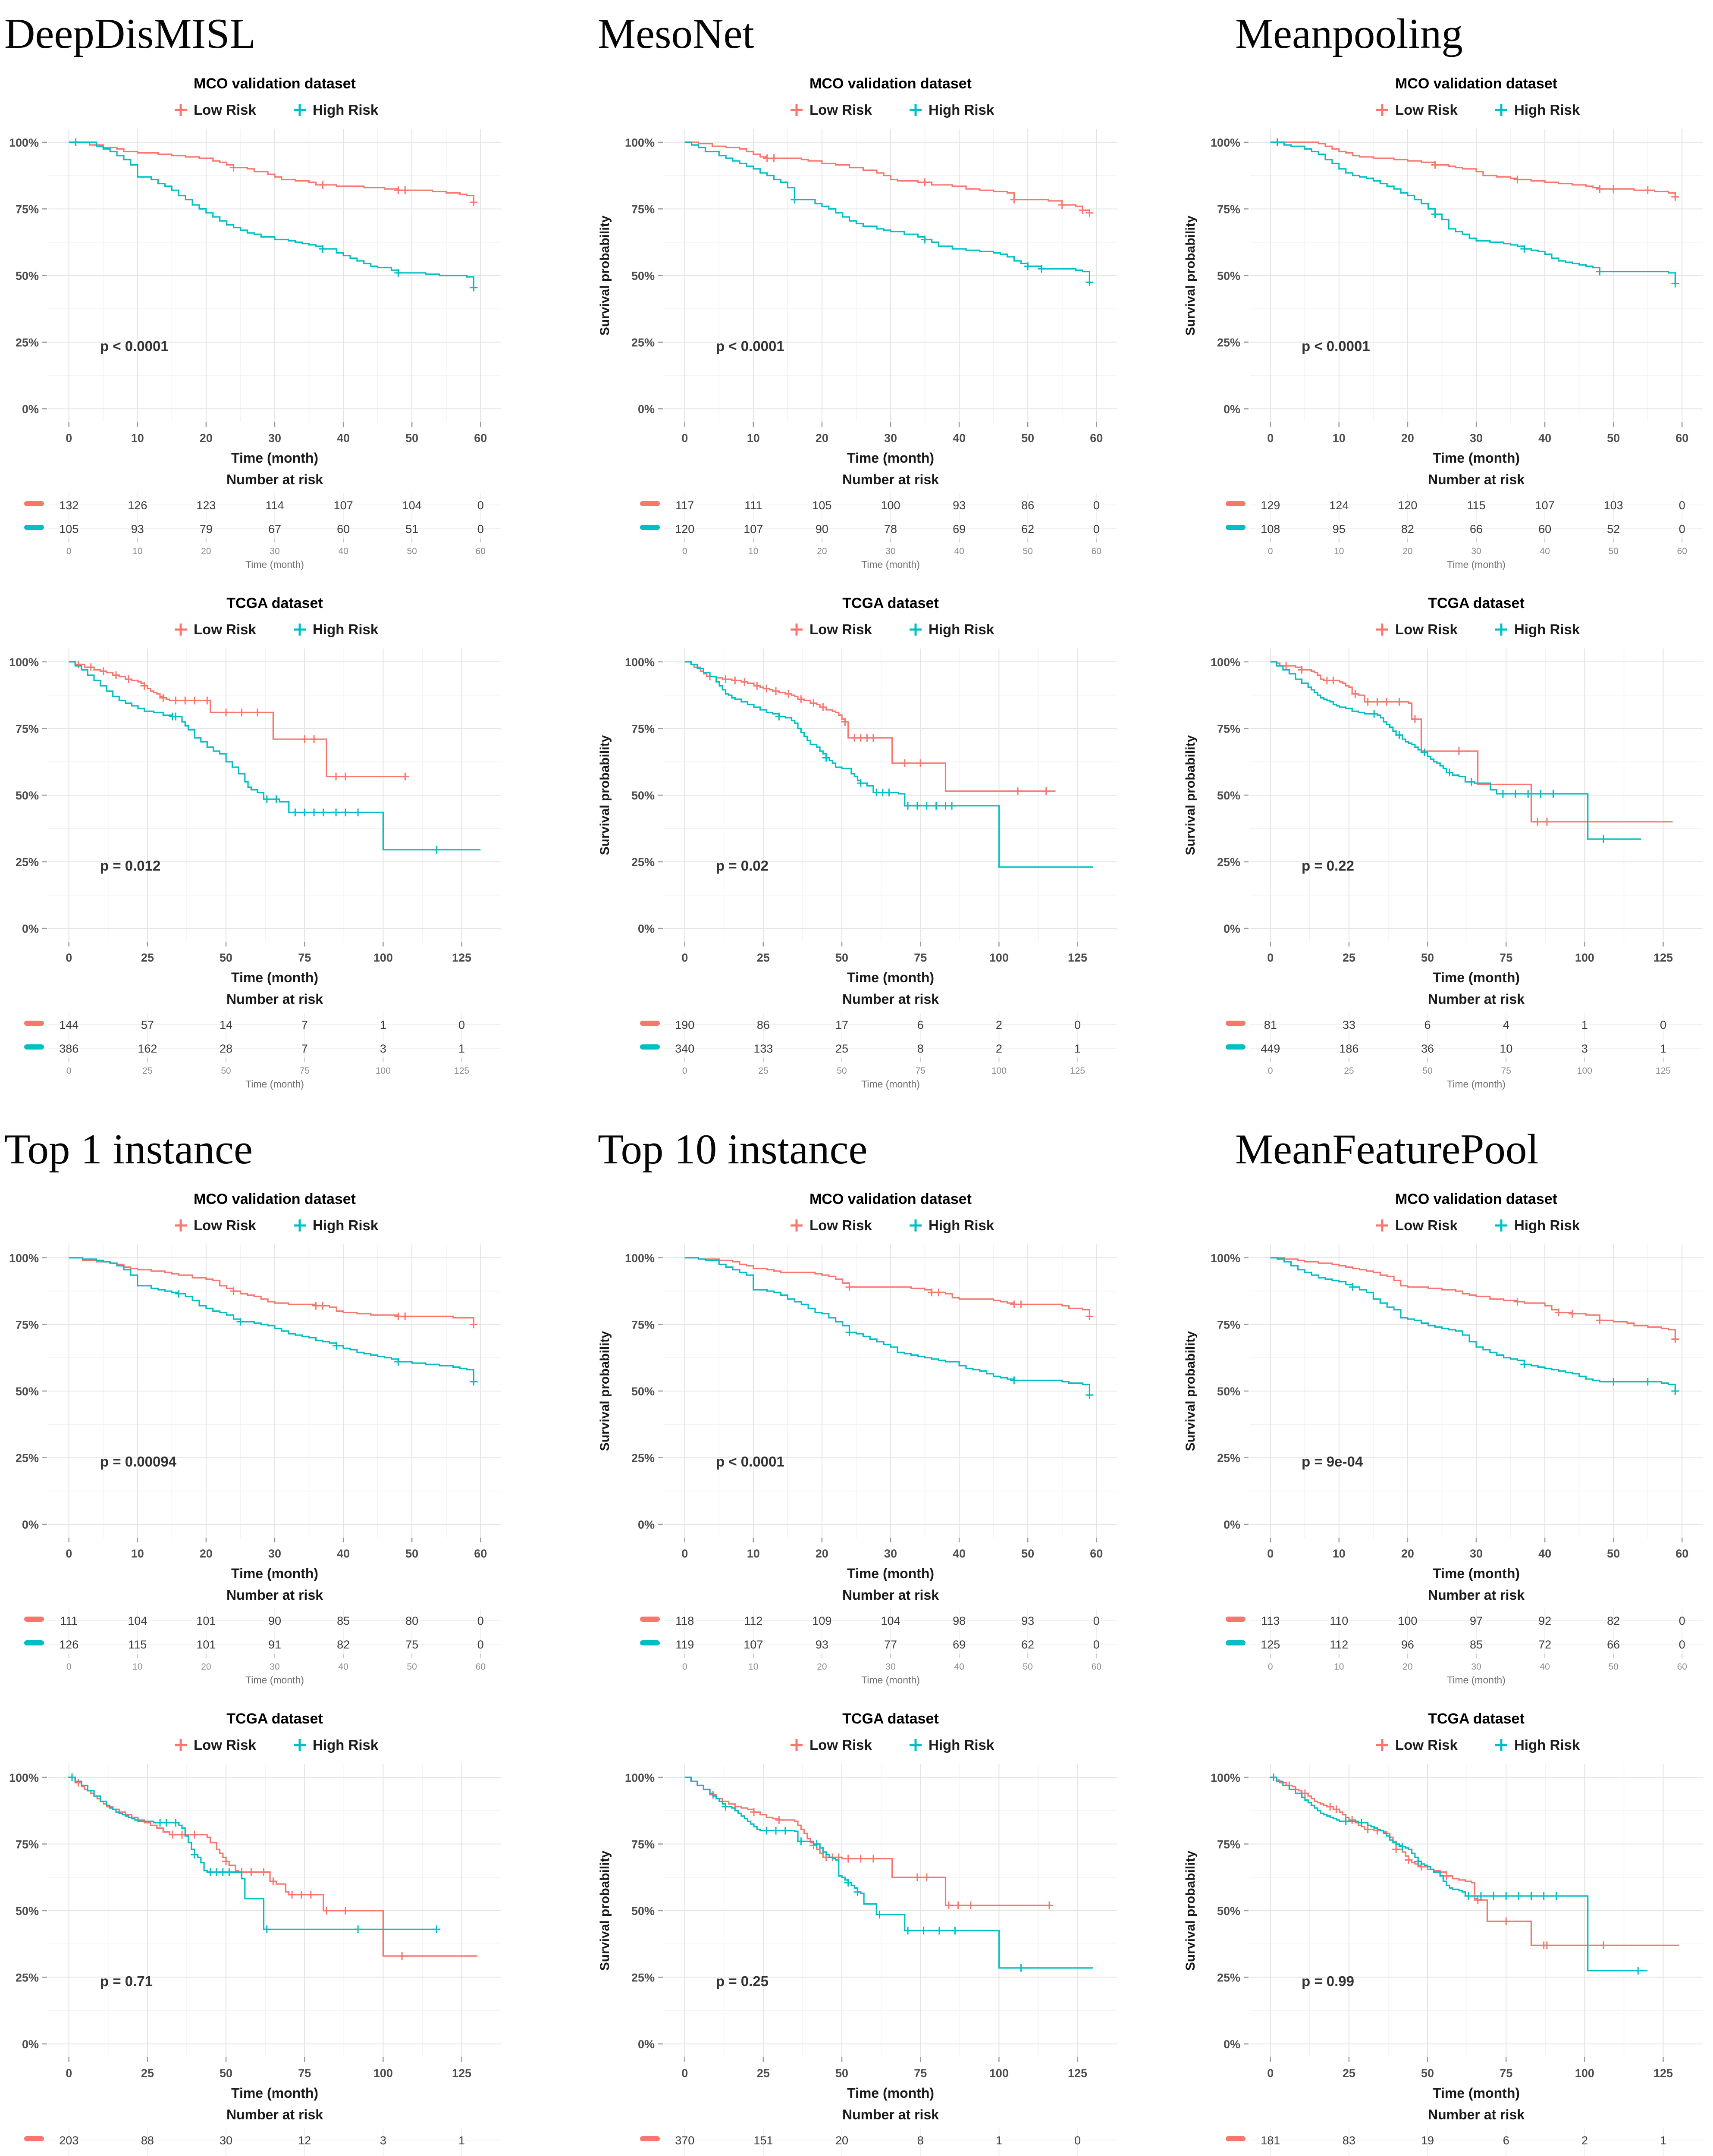 The image size is (1713, 2156). What do you see at coordinates (750, 346) in the screenshot?
I see `p-value-label: p < 0.0001` at bounding box center [750, 346].